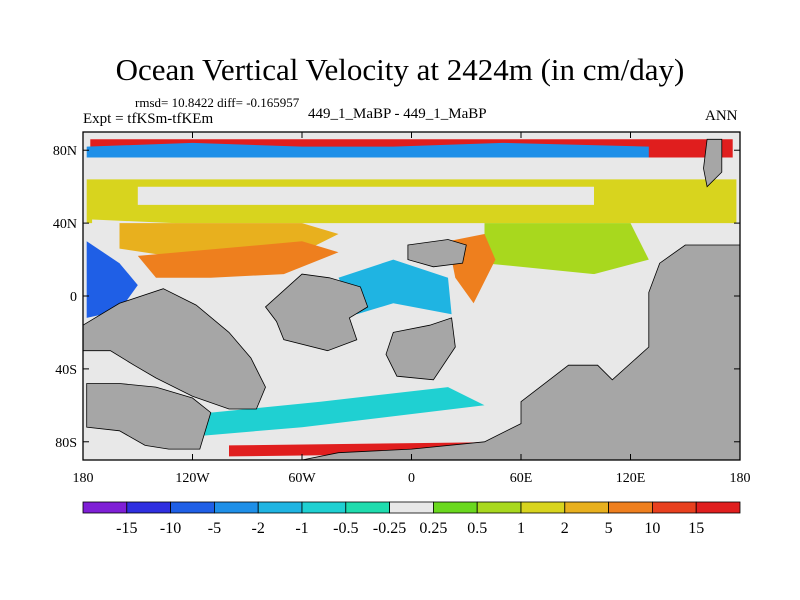 This screenshot has width=800, height=600. Describe the element at coordinates (148, 119) in the screenshot. I see `experiment-label: Expt = tfKSm-tfKEm` at that location.